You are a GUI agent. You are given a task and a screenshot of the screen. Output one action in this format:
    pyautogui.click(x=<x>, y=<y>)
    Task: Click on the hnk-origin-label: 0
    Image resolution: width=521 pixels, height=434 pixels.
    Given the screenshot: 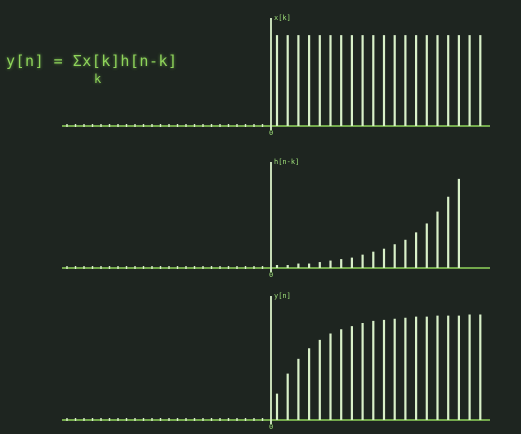 What is the action you would take?
    pyautogui.click(x=271, y=275)
    